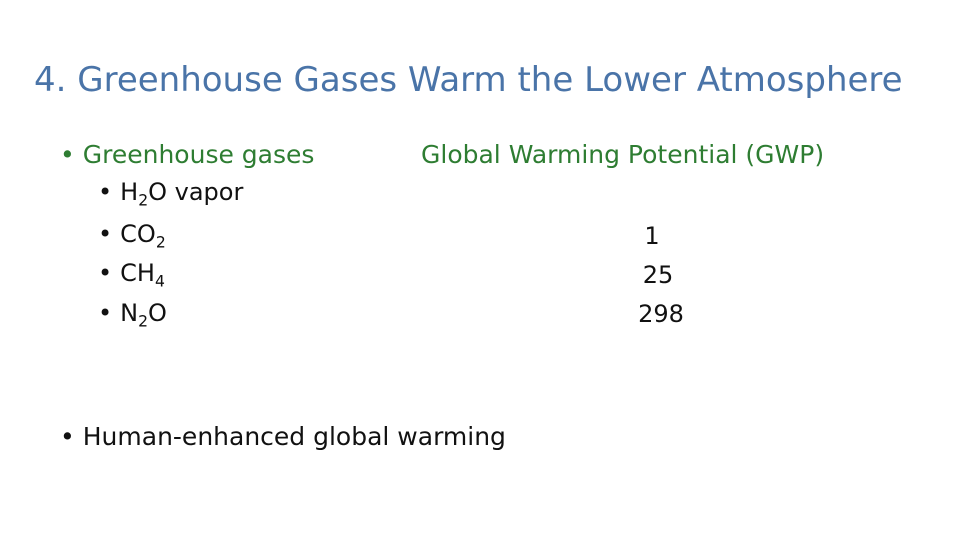 The image size is (960, 540). Describe the element at coordinates (196, 192) in the screenshot. I see `gas-formula-rest: O vapor` at that location.